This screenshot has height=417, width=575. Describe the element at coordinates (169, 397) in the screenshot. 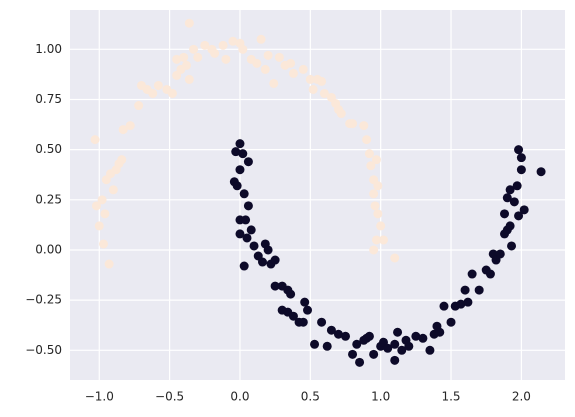

I see `x-tick-label: −0.5` at that location.